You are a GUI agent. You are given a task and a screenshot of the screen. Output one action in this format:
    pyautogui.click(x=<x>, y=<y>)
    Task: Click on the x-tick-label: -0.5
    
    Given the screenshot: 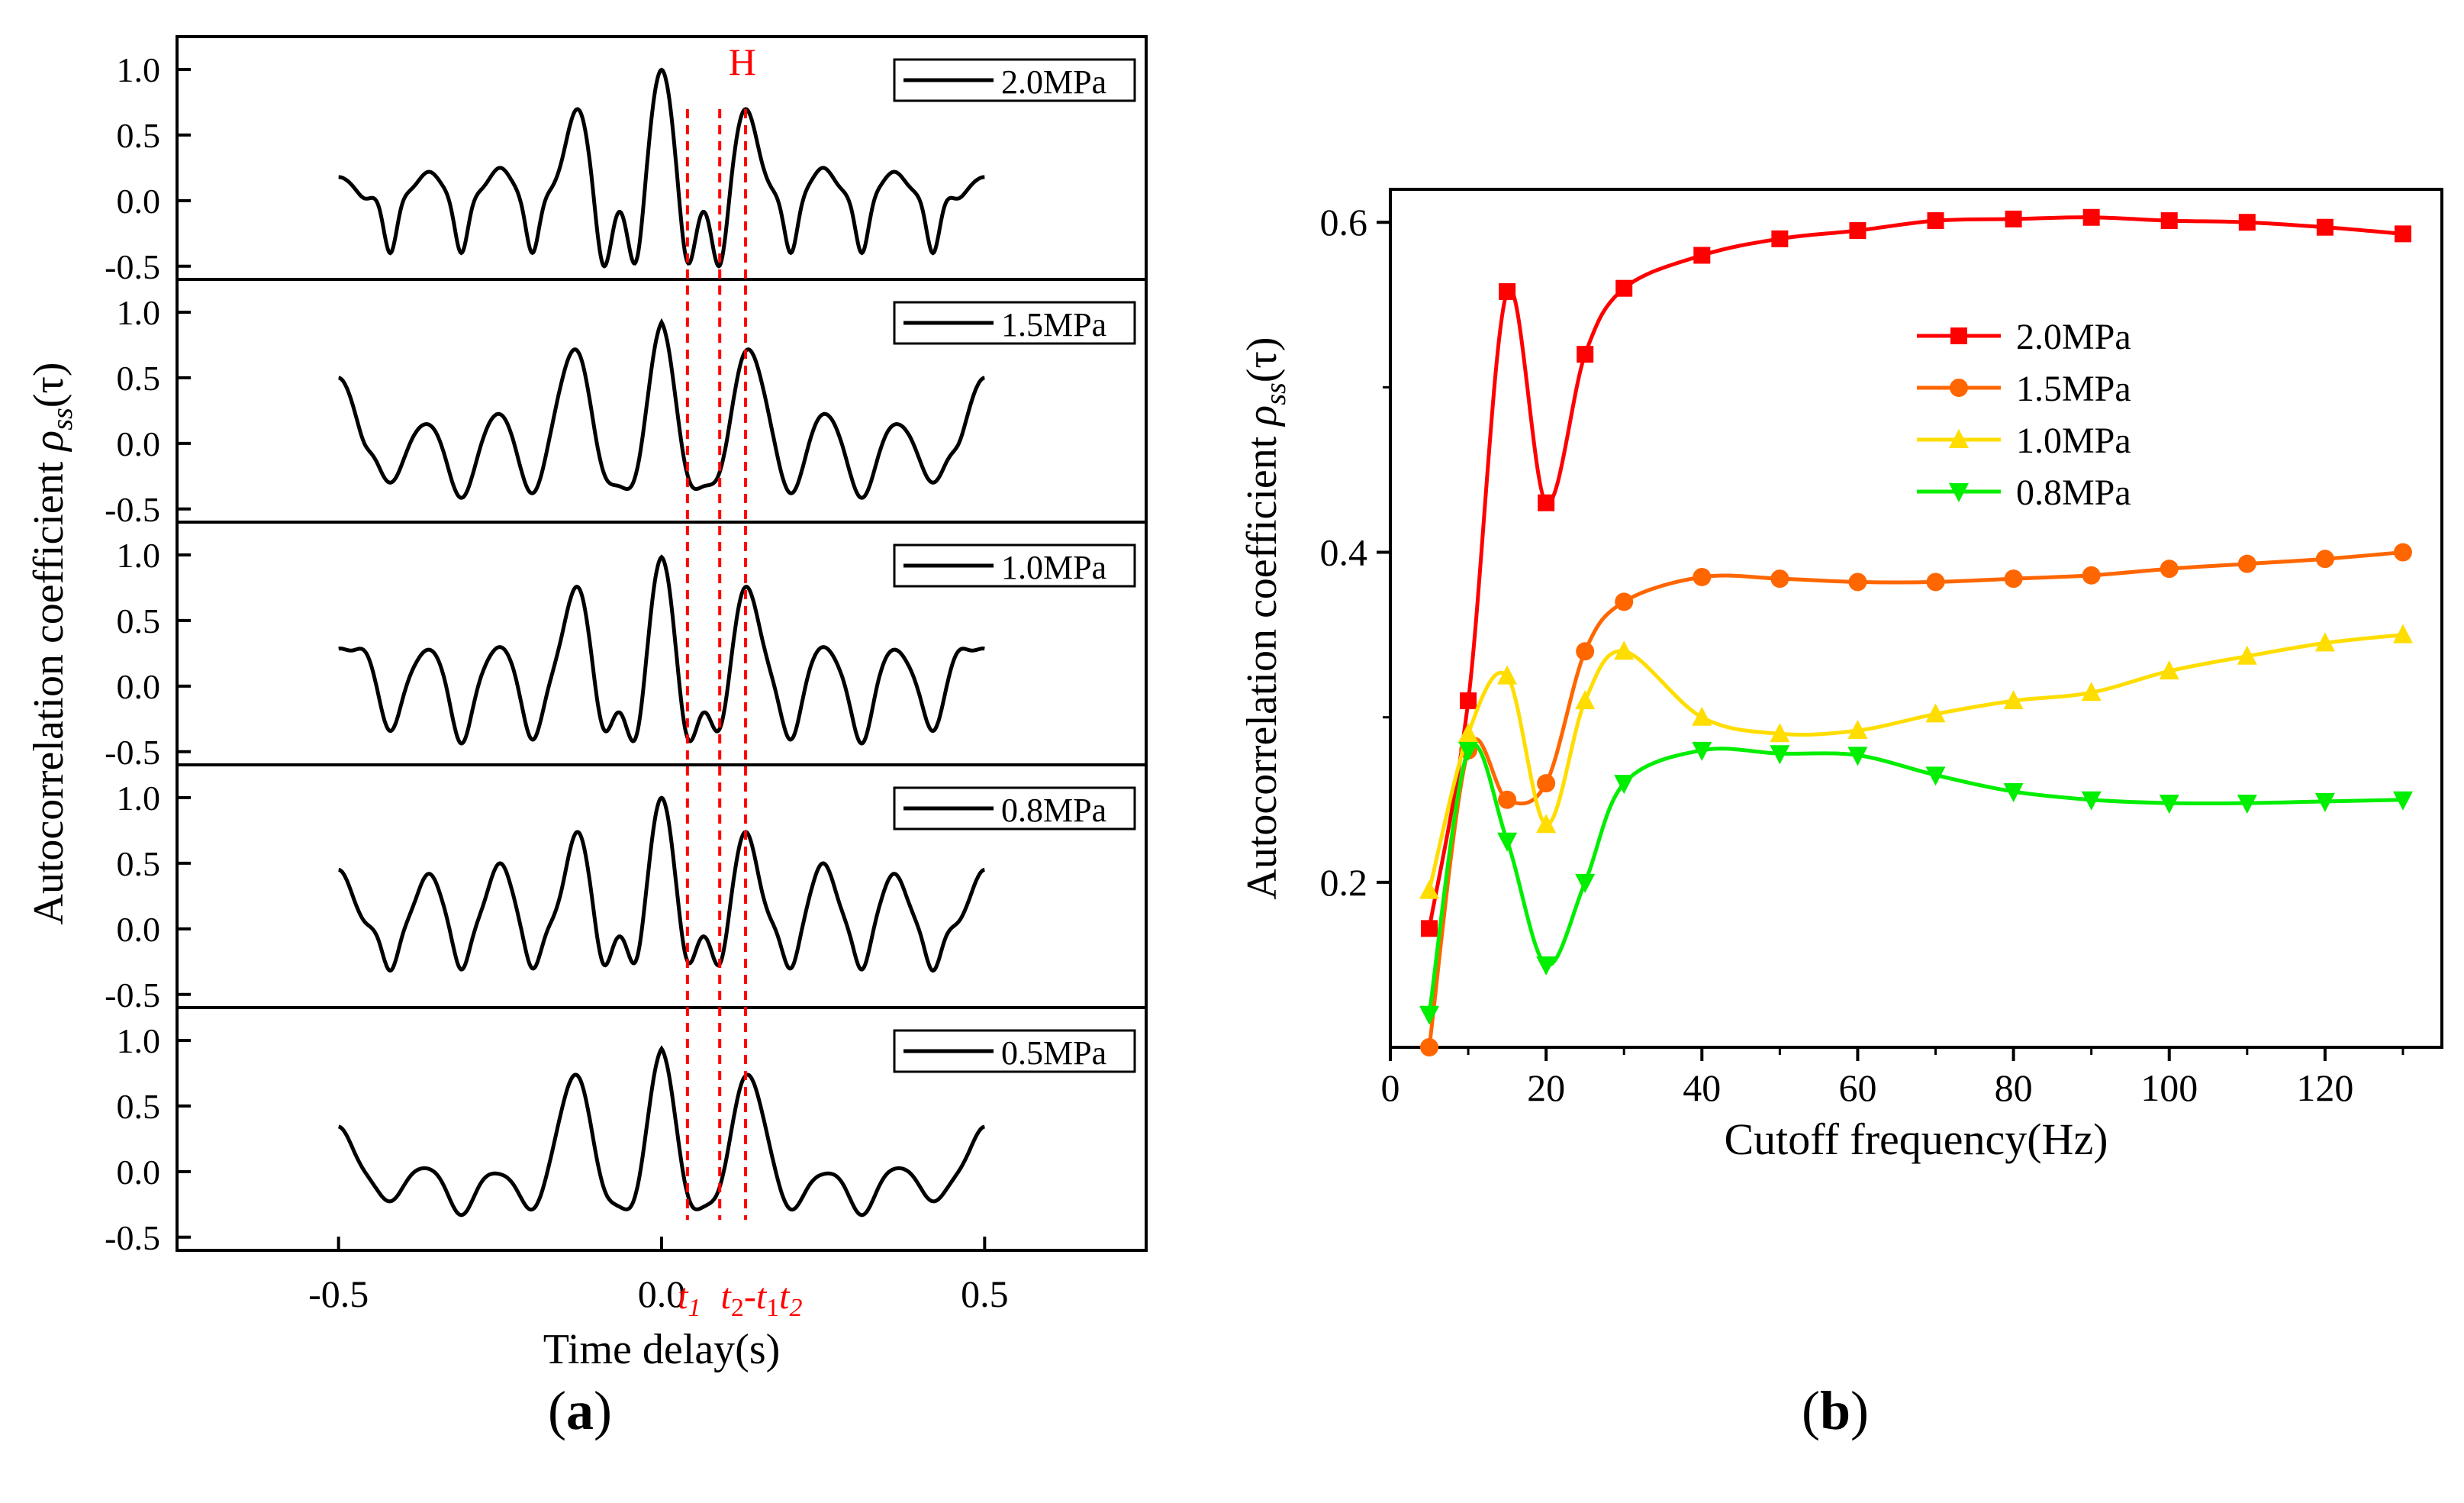 What is the action you would take?
    pyautogui.click(x=338, y=1293)
    